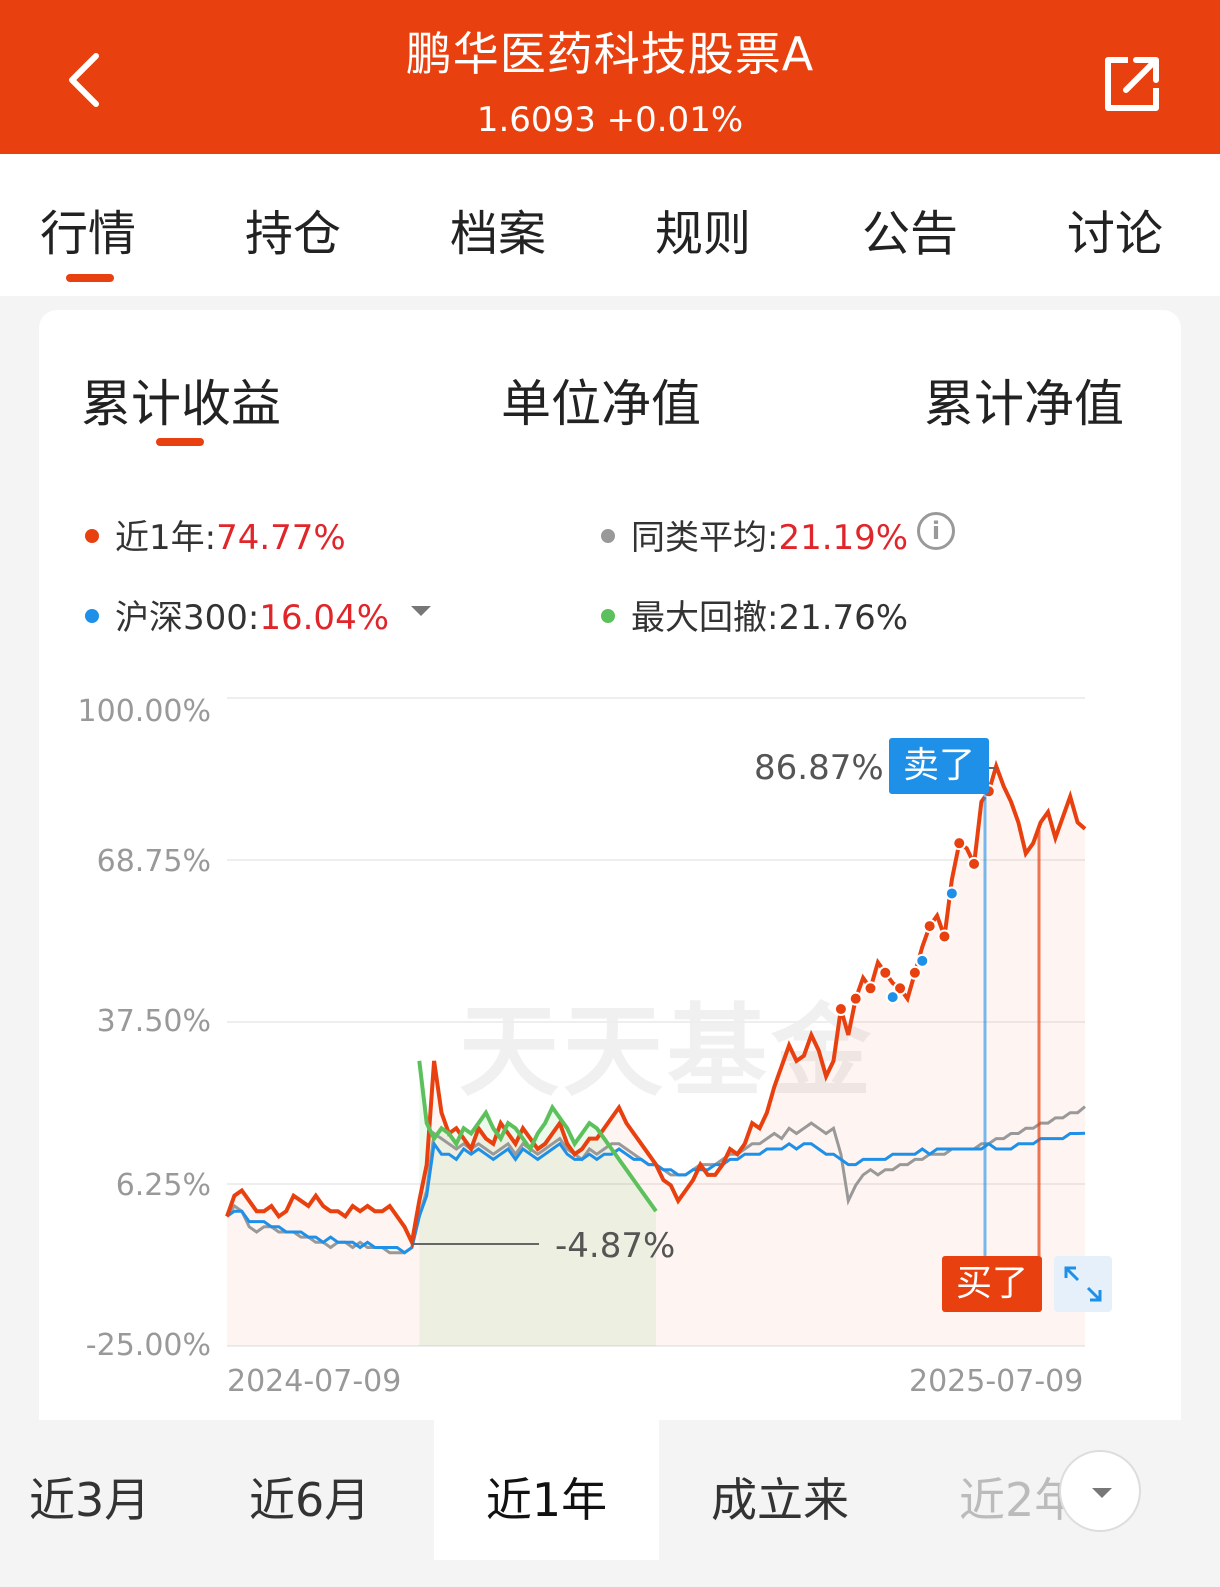  I want to click on max-value-label: 86.87%, so click(819, 768).